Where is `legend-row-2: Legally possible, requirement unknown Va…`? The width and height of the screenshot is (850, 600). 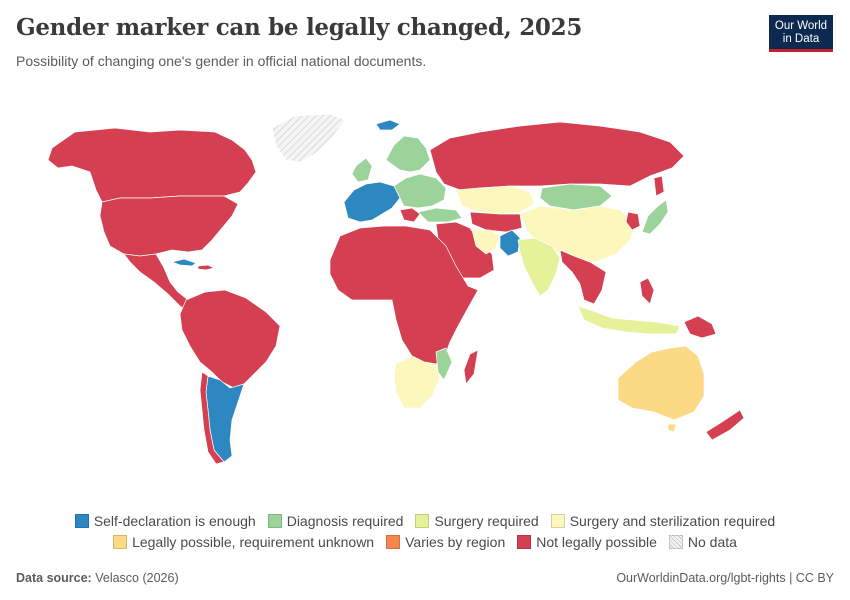
legend-row-2: Legally possible, requirement unknown Va… is located at coordinates (425, 542).